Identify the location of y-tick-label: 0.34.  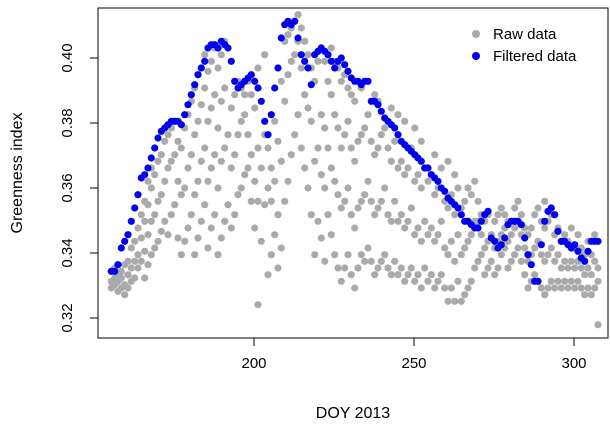
(67, 252).